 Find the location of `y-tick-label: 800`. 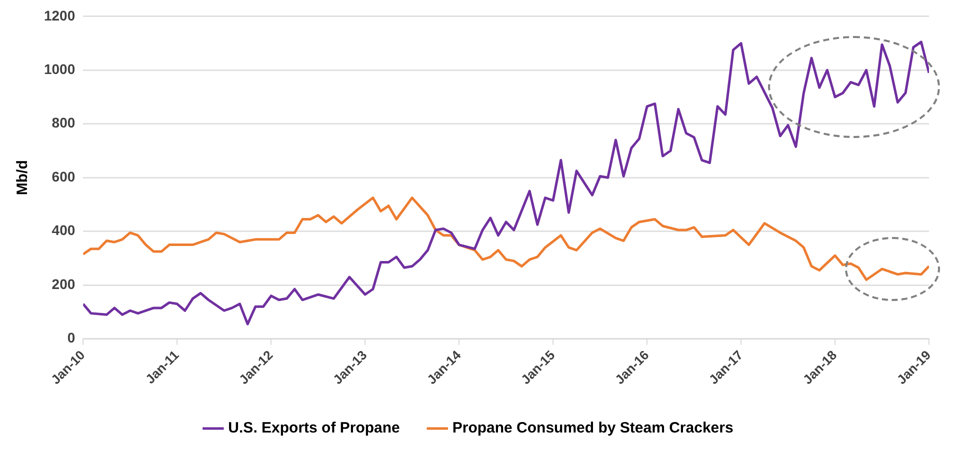

y-tick-label: 800 is located at coordinates (64, 122).